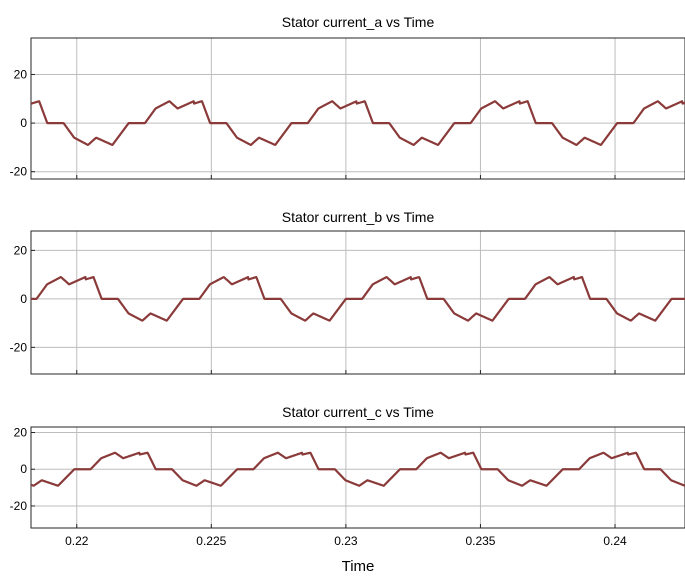  Describe the element at coordinates (211, 541) in the screenshot. I see `x-tick-label: 0.225` at that location.